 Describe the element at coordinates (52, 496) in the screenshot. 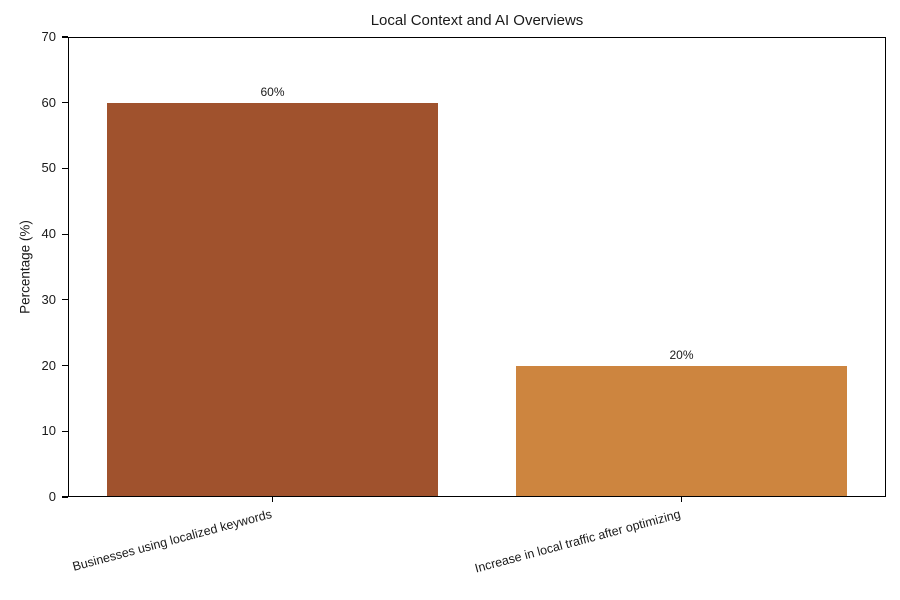

I see `y-tick-label: 0` at that location.